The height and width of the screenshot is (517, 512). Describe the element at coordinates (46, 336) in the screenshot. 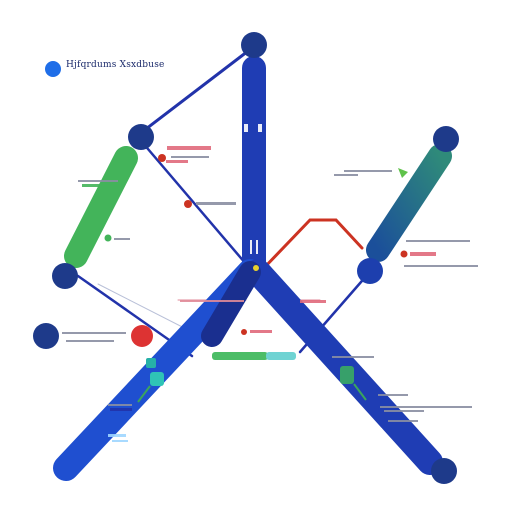

I see `node-left-far` at that location.